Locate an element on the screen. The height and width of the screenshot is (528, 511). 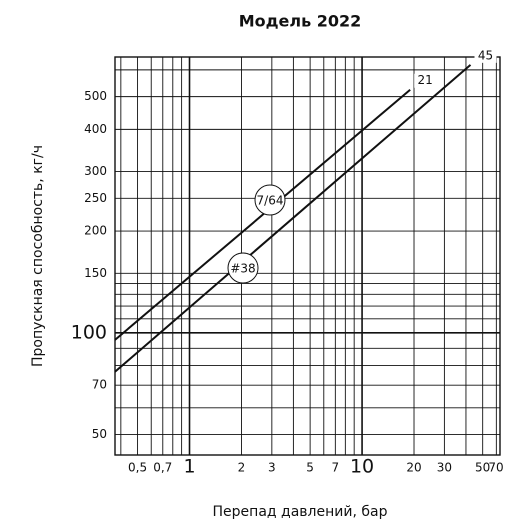
x-tick-label: 10 is located at coordinates (362, 467).